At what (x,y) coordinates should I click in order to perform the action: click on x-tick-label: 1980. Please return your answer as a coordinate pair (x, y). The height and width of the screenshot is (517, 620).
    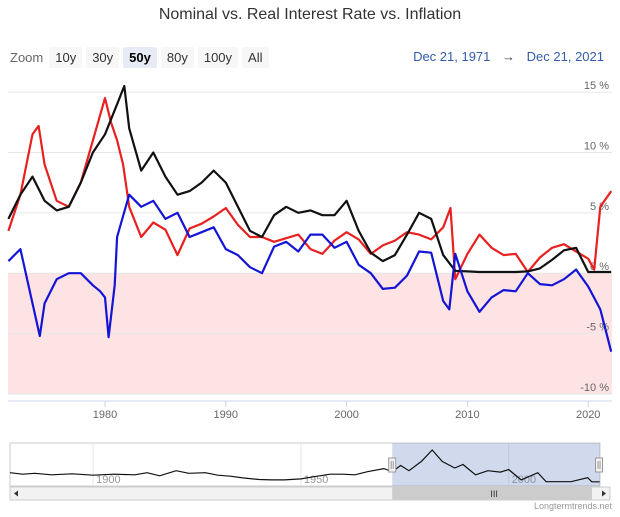
    Looking at the image, I should click on (105, 415).